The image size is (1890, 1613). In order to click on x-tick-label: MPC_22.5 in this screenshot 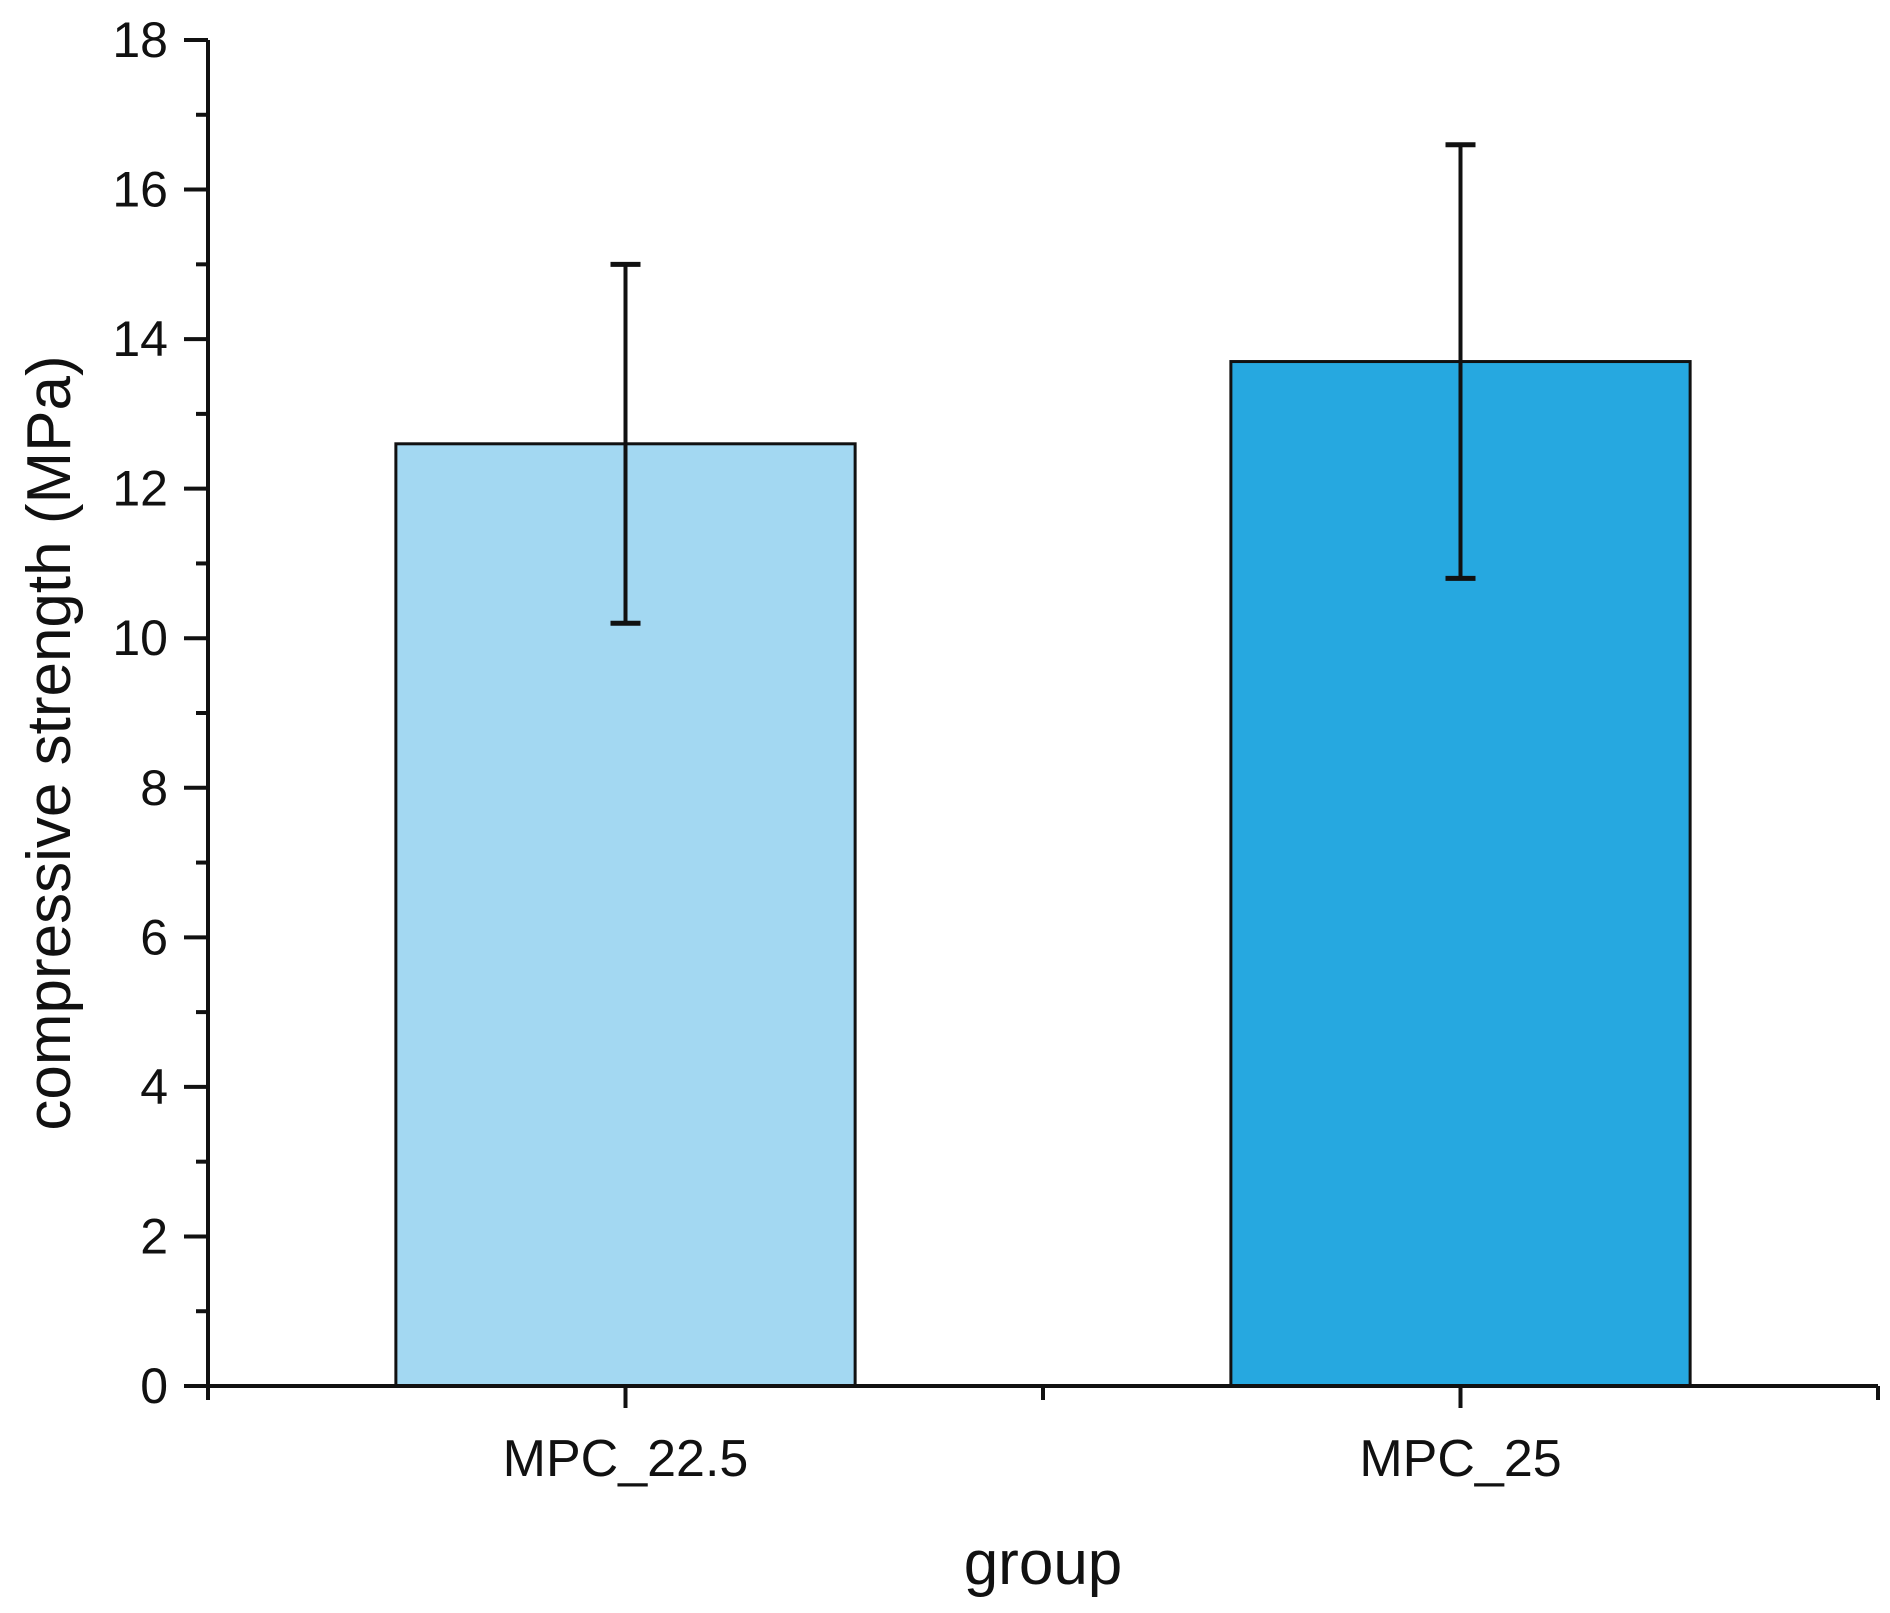, I will do `click(626, 1459)`.